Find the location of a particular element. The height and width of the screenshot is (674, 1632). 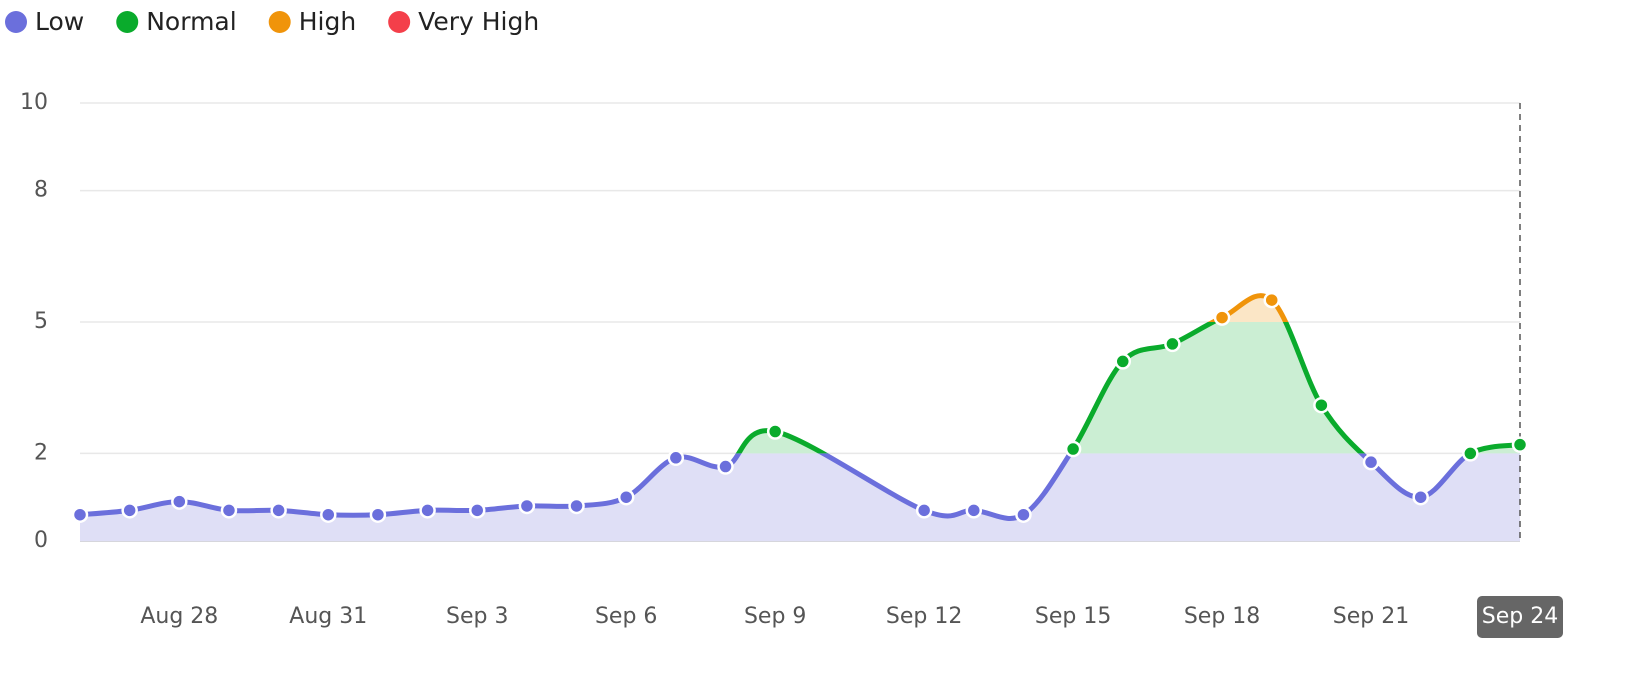

legend-label: High is located at coordinates (327, 21).